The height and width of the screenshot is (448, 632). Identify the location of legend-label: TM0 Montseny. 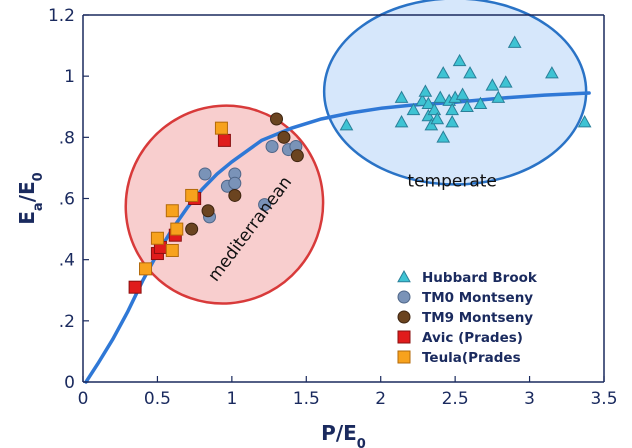
(477, 298).